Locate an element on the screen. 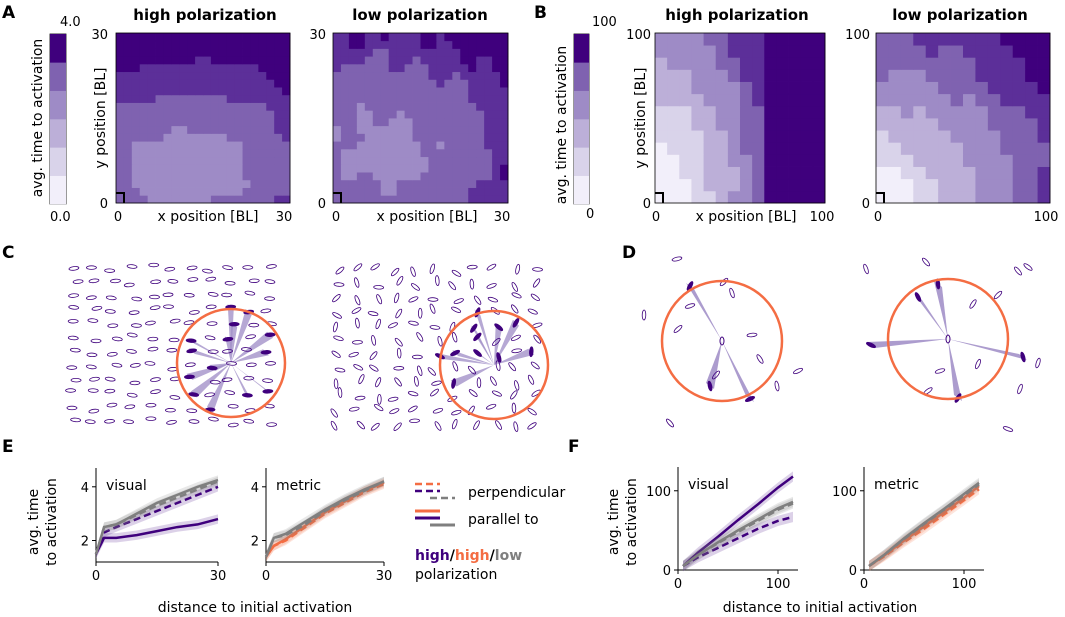 The width and height of the screenshot is (1065, 617). panel-f-ylabel-line1: avg. time is located at coordinates (614, 522).